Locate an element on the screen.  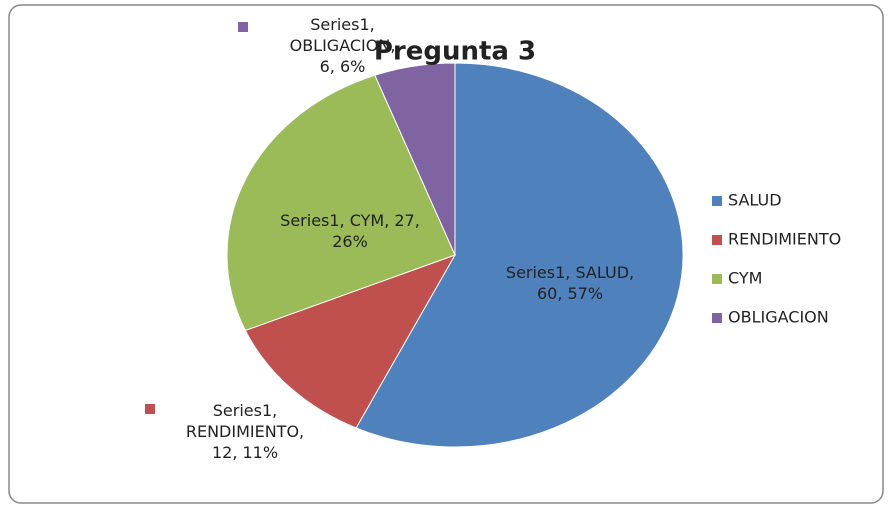
legend-label: OBLIGACION is located at coordinates (778, 317).